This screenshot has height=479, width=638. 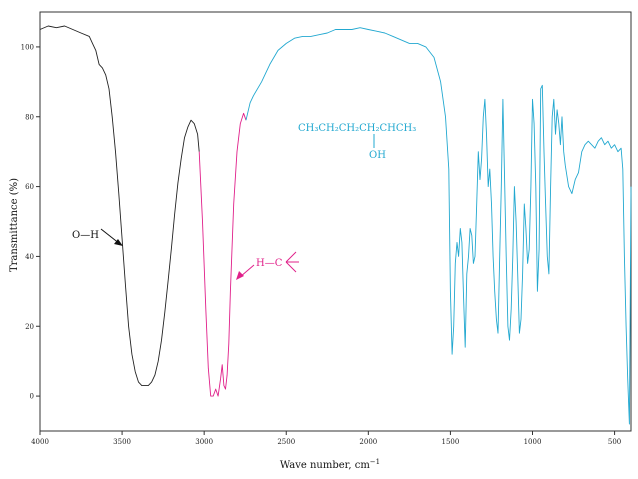 I want to click on x-axis-title: Wave number, cm−1, so click(x=330, y=464).